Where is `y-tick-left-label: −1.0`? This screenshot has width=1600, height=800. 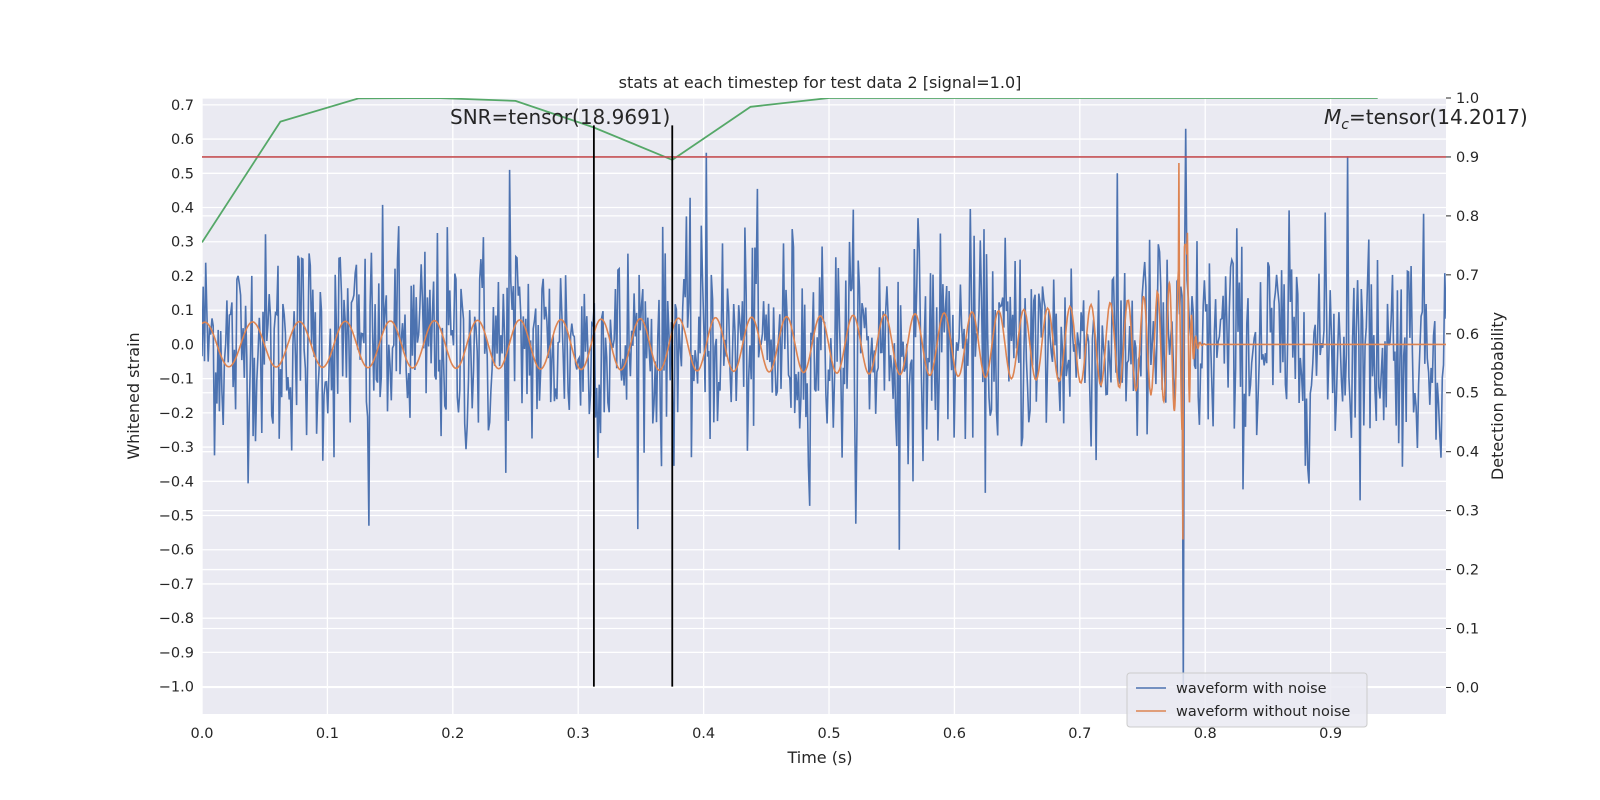
y-tick-left-label: −1.0 is located at coordinates (176, 688).